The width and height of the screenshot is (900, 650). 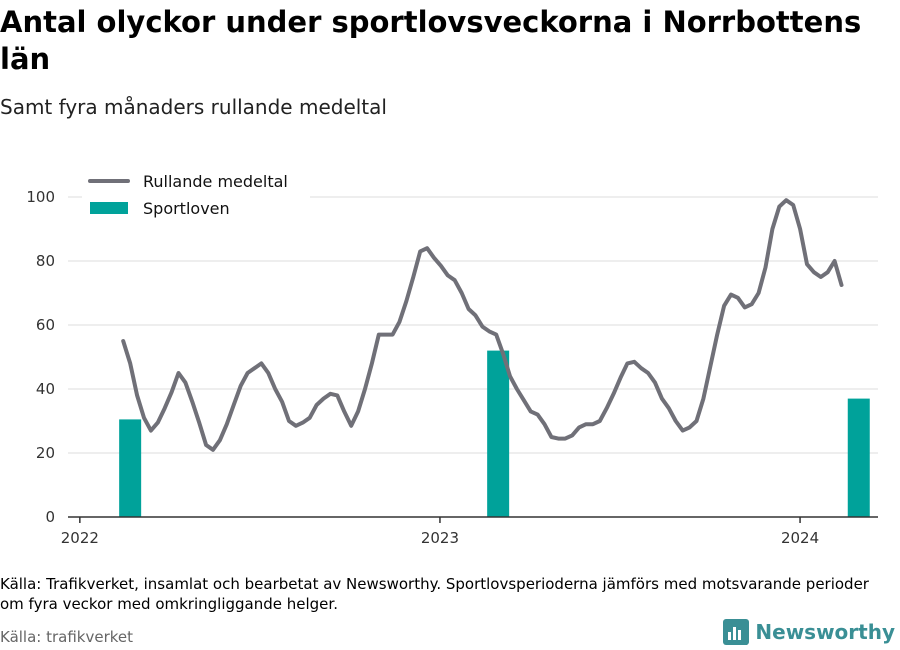 What do you see at coordinates (80, 538) in the screenshot?
I see `x-tick-label: 2022` at bounding box center [80, 538].